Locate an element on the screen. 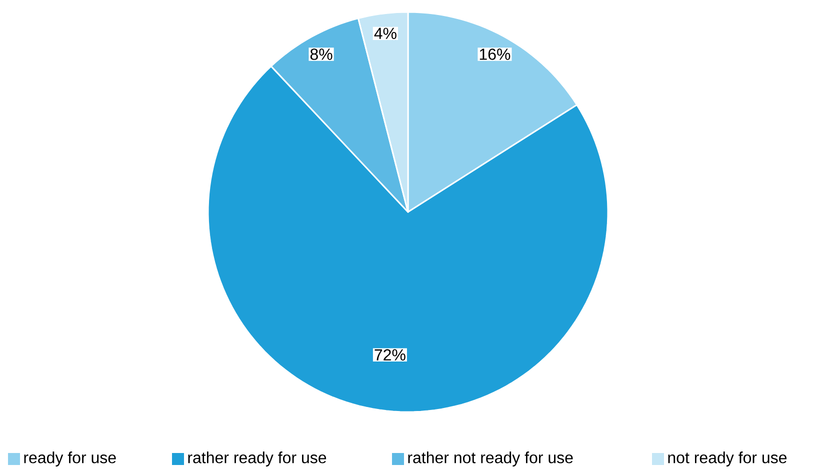 Image resolution: width=833 pixels, height=469 pixels. legend-label: rather ready for use is located at coordinates (257, 459).